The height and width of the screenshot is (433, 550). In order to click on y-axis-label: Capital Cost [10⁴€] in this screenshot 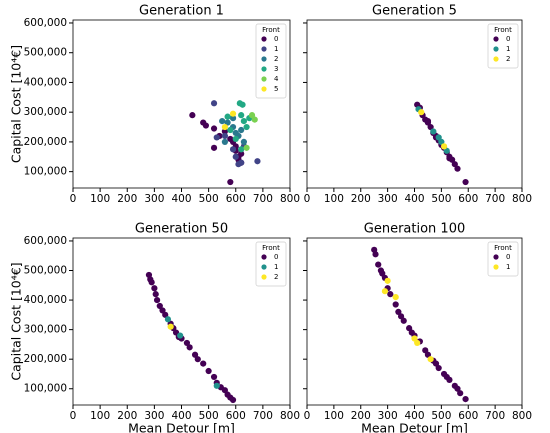, I will do `click(16, 321)`.